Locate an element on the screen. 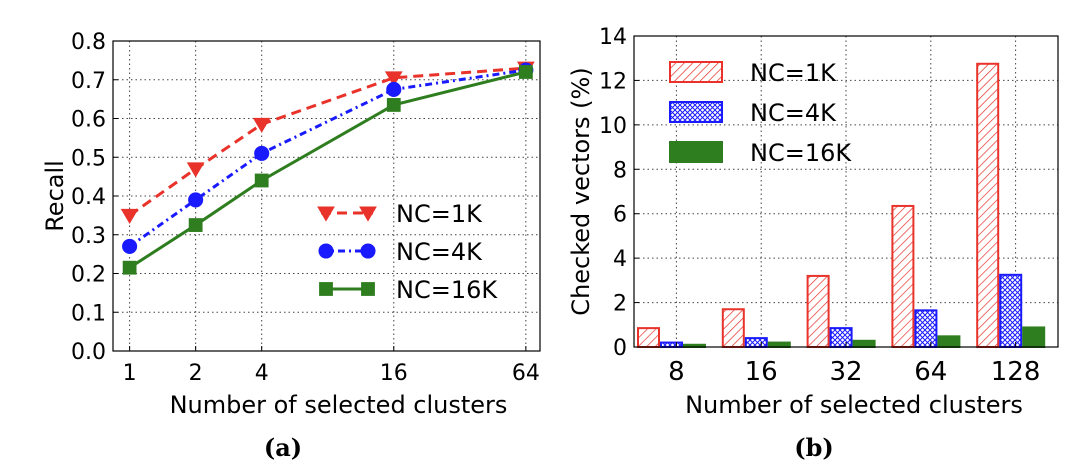  y-tick-label: 2 is located at coordinates (620, 304).